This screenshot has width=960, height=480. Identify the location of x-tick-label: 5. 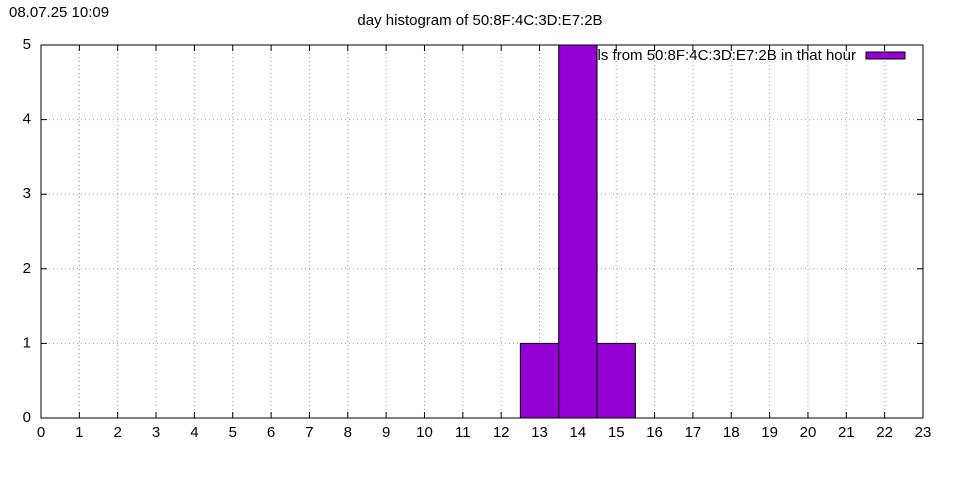
(233, 432).